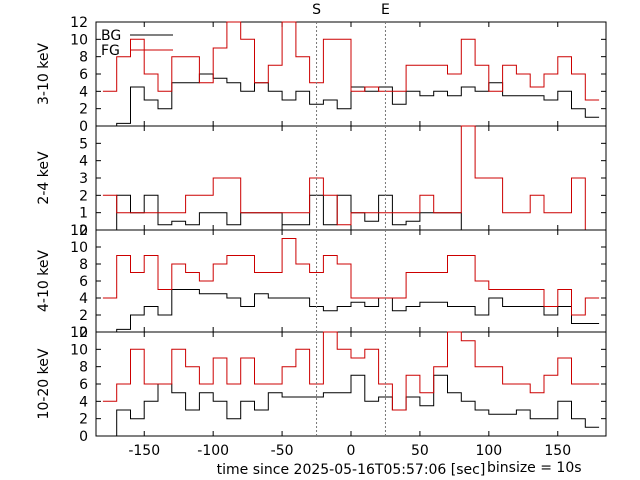 This screenshot has height=480, width=640. What do you see at coordinates (316, 10) in the screenshot?
I see `marker-label: S` at bounding box center [316, 10].